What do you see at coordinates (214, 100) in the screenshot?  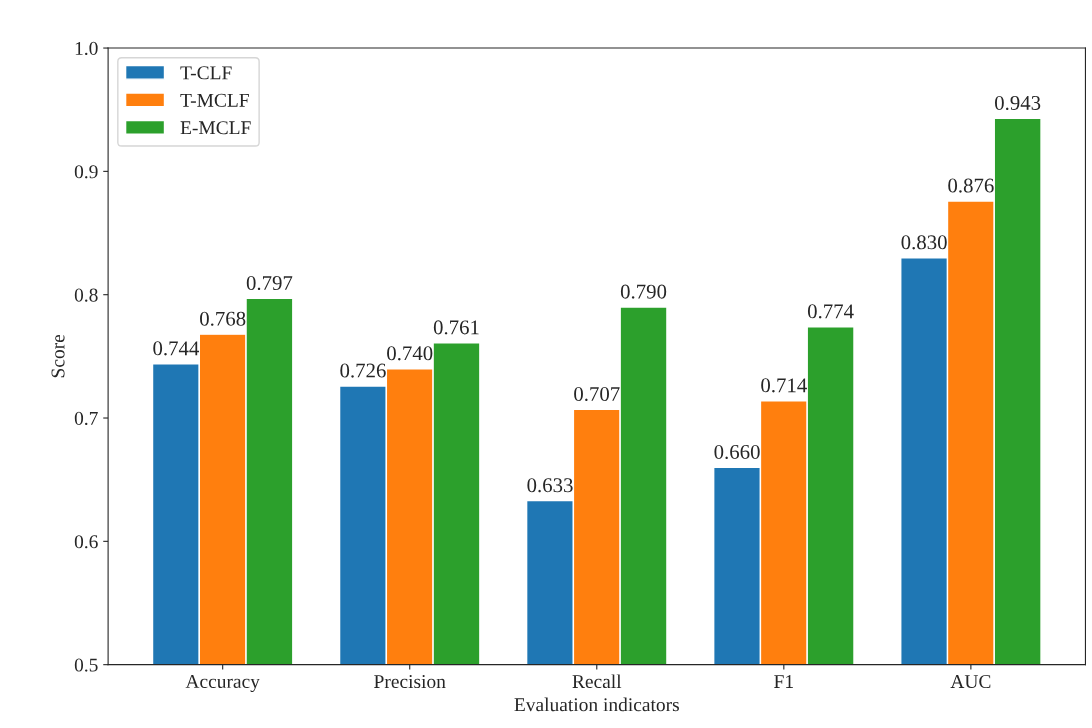 I see `legend-label: T-MCLF` at bounding box center [214, 100].